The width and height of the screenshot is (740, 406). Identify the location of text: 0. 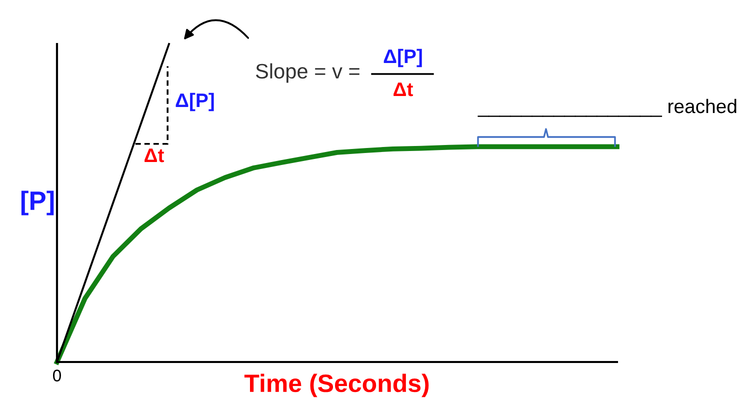
(57, 376).